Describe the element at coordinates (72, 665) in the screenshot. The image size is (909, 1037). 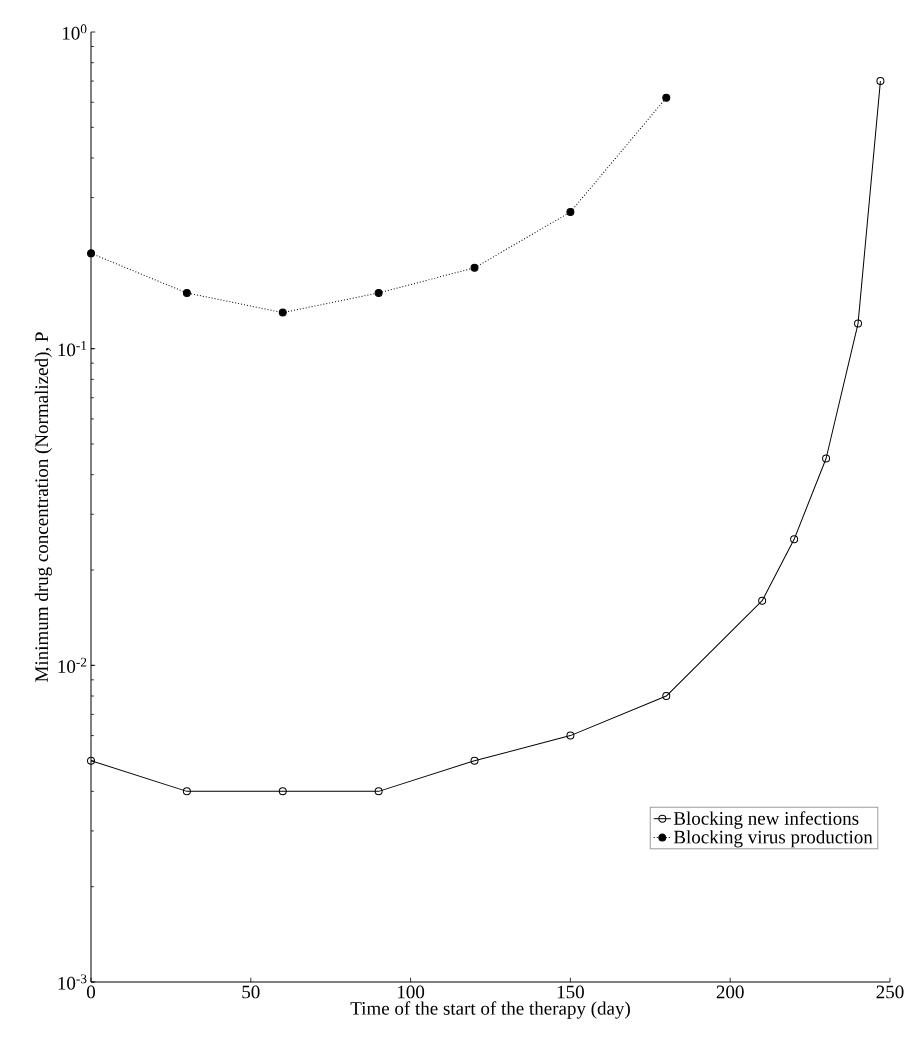
I see `y-tick-label: 10$^{-2}$` at that location.